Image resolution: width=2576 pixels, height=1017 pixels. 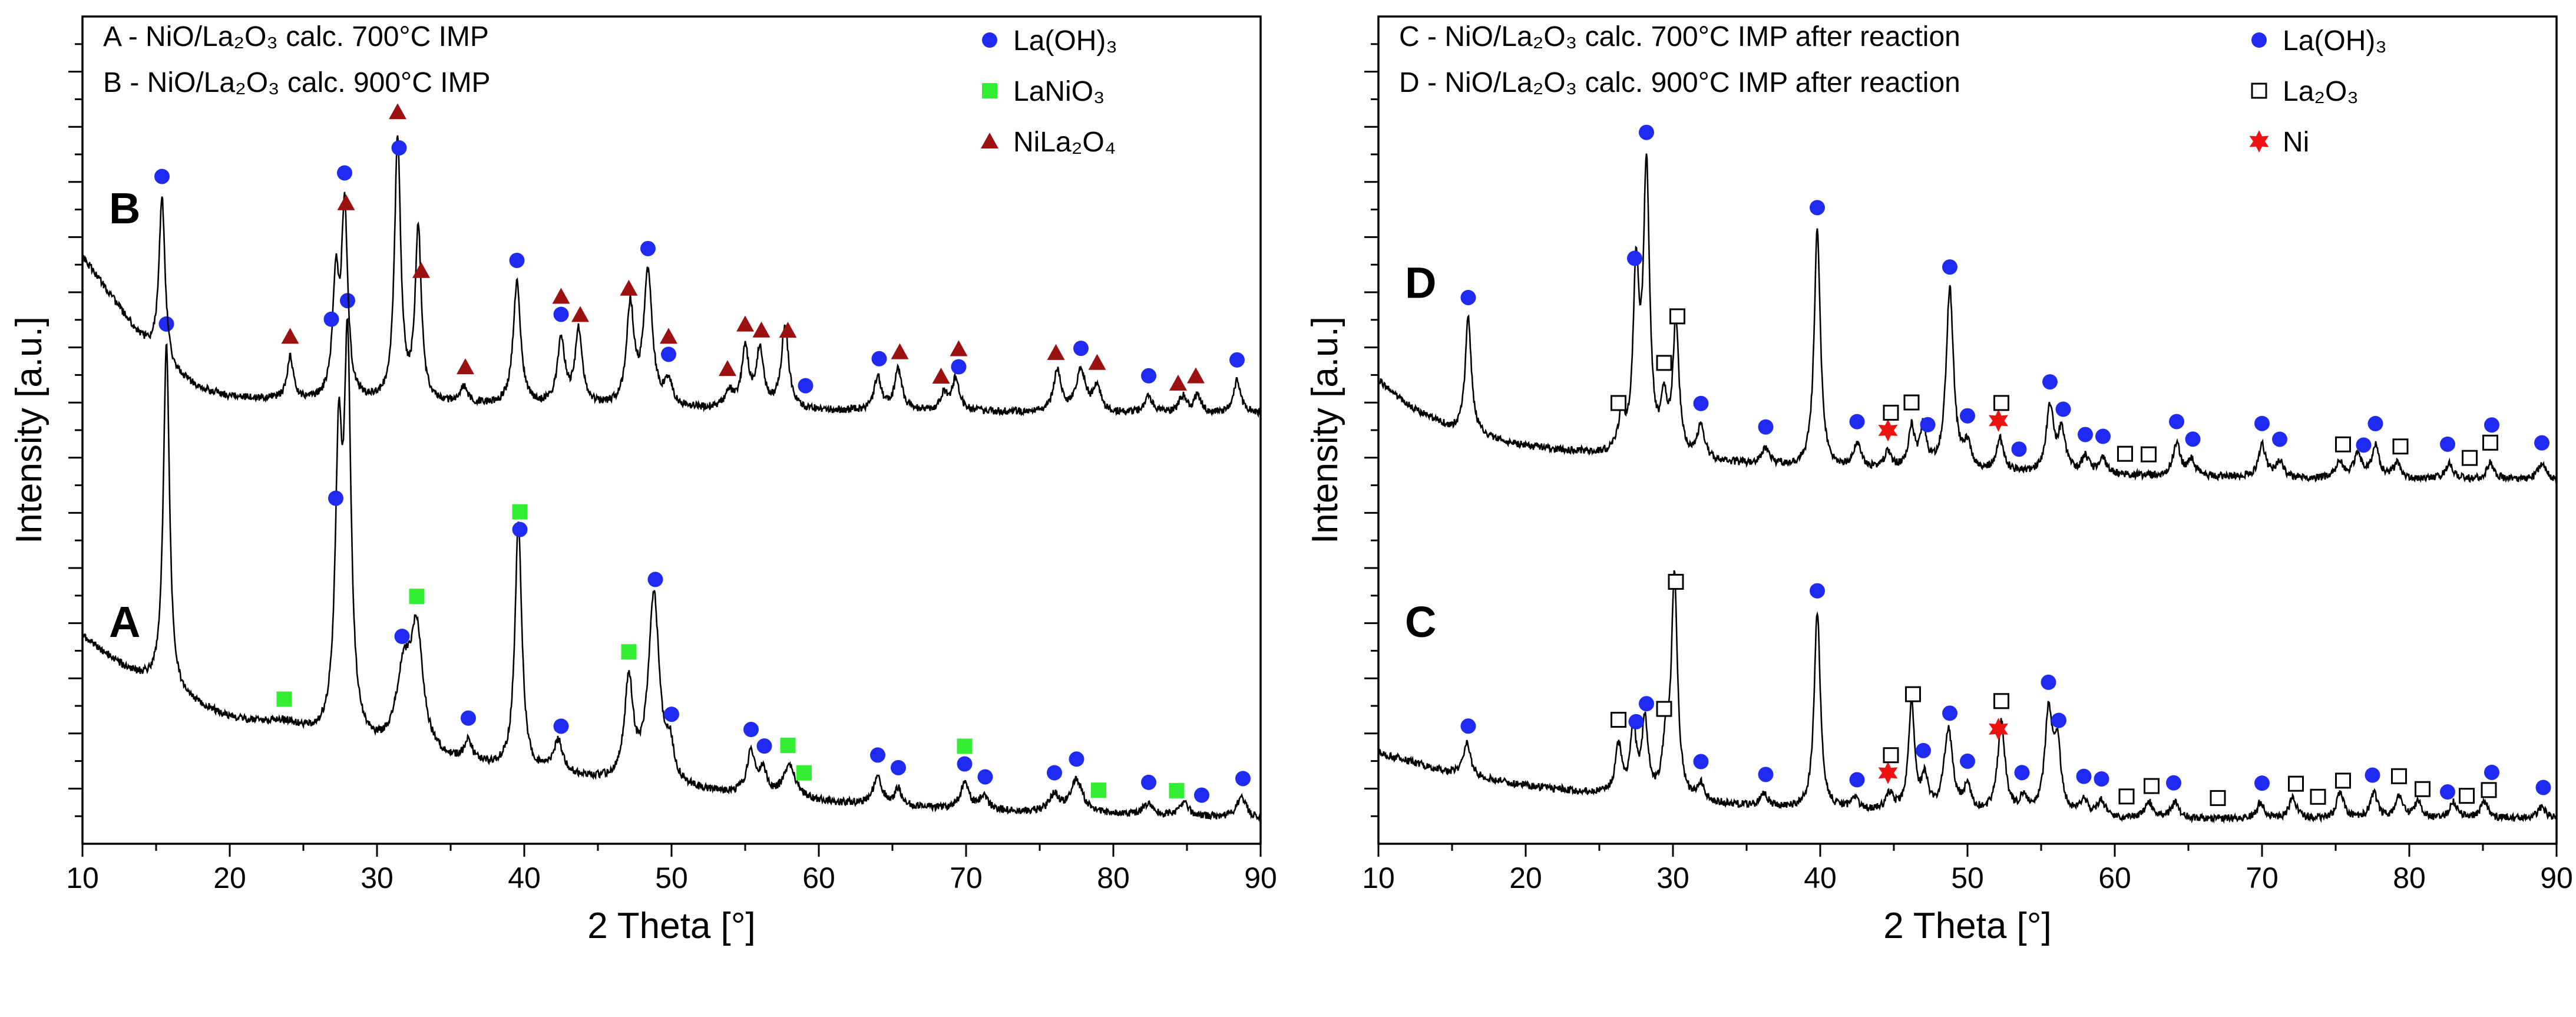 What do you see at coordinates (2259, 90) in the screenshot?
I see `legend-open-square-marker` at bounding box center [2259, 90].